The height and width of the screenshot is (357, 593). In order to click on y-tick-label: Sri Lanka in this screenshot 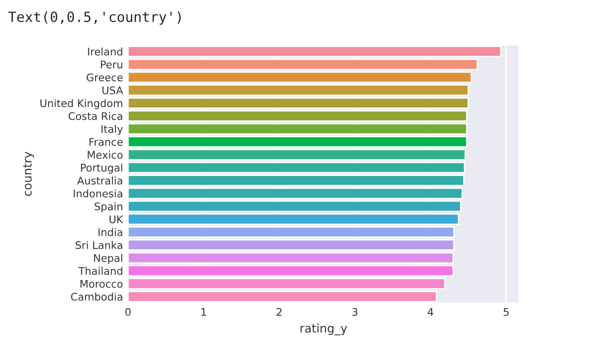, I will do `click(99, 245)`.